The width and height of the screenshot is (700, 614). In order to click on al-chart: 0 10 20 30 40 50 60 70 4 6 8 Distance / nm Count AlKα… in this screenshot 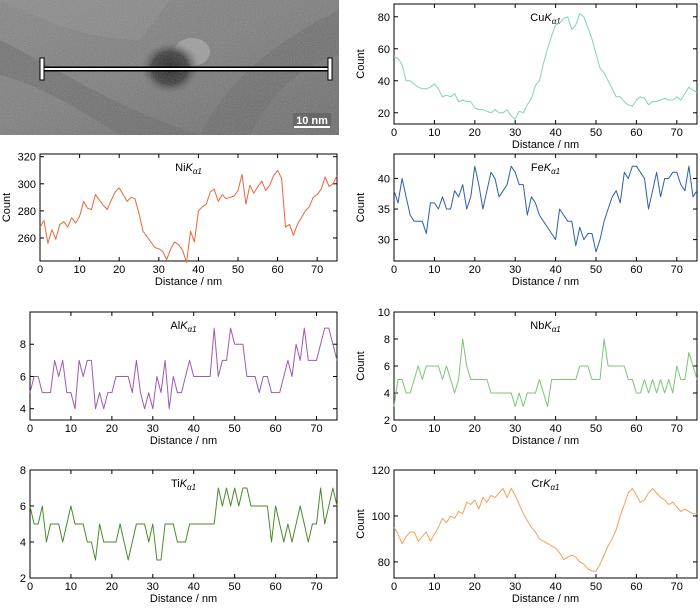, I will do `click(169, 379)`.